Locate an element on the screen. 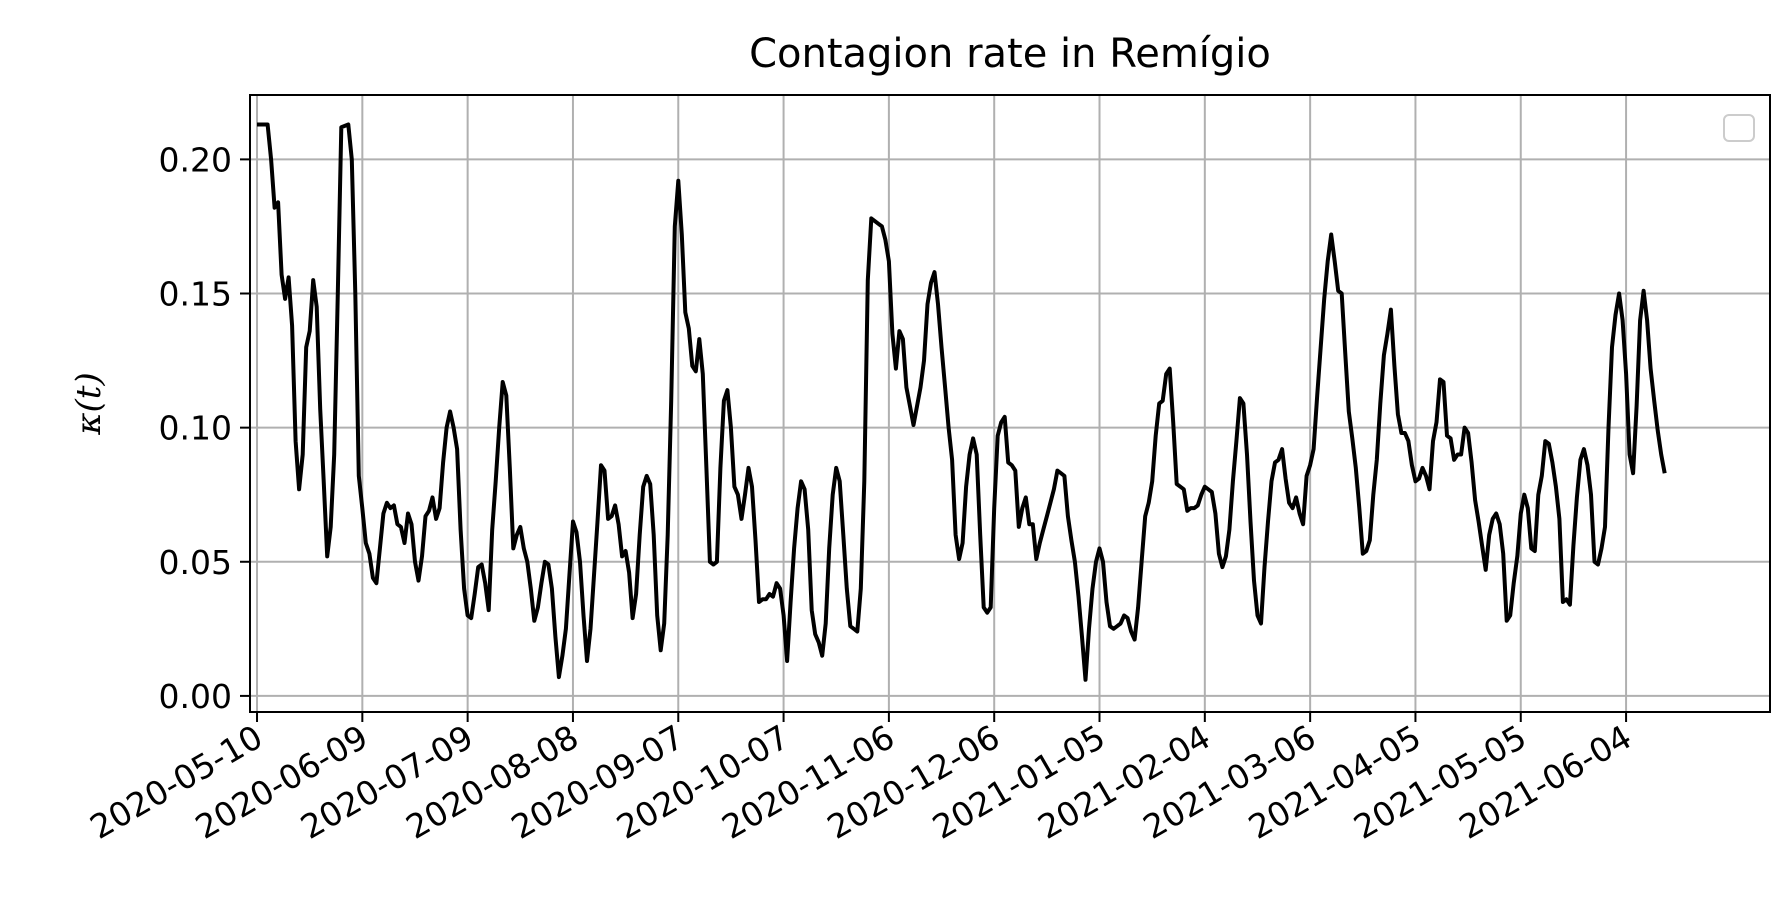 The image size is (1790, 923). y-axis: 0.00 0.05 0.10 0.15 0.20 is located at coordinates (204, 428).